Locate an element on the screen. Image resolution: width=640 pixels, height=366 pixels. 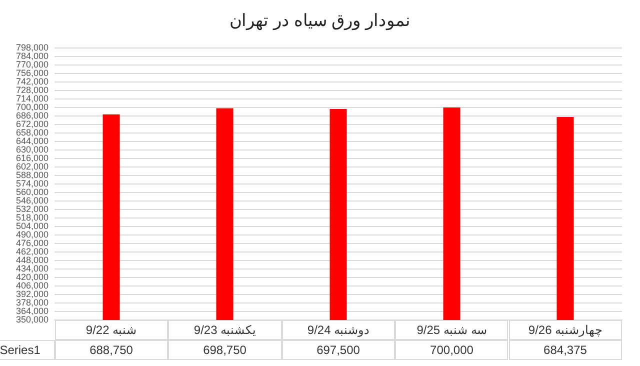
y-tick-label: 560,000 is located at coordinates (32, 191).